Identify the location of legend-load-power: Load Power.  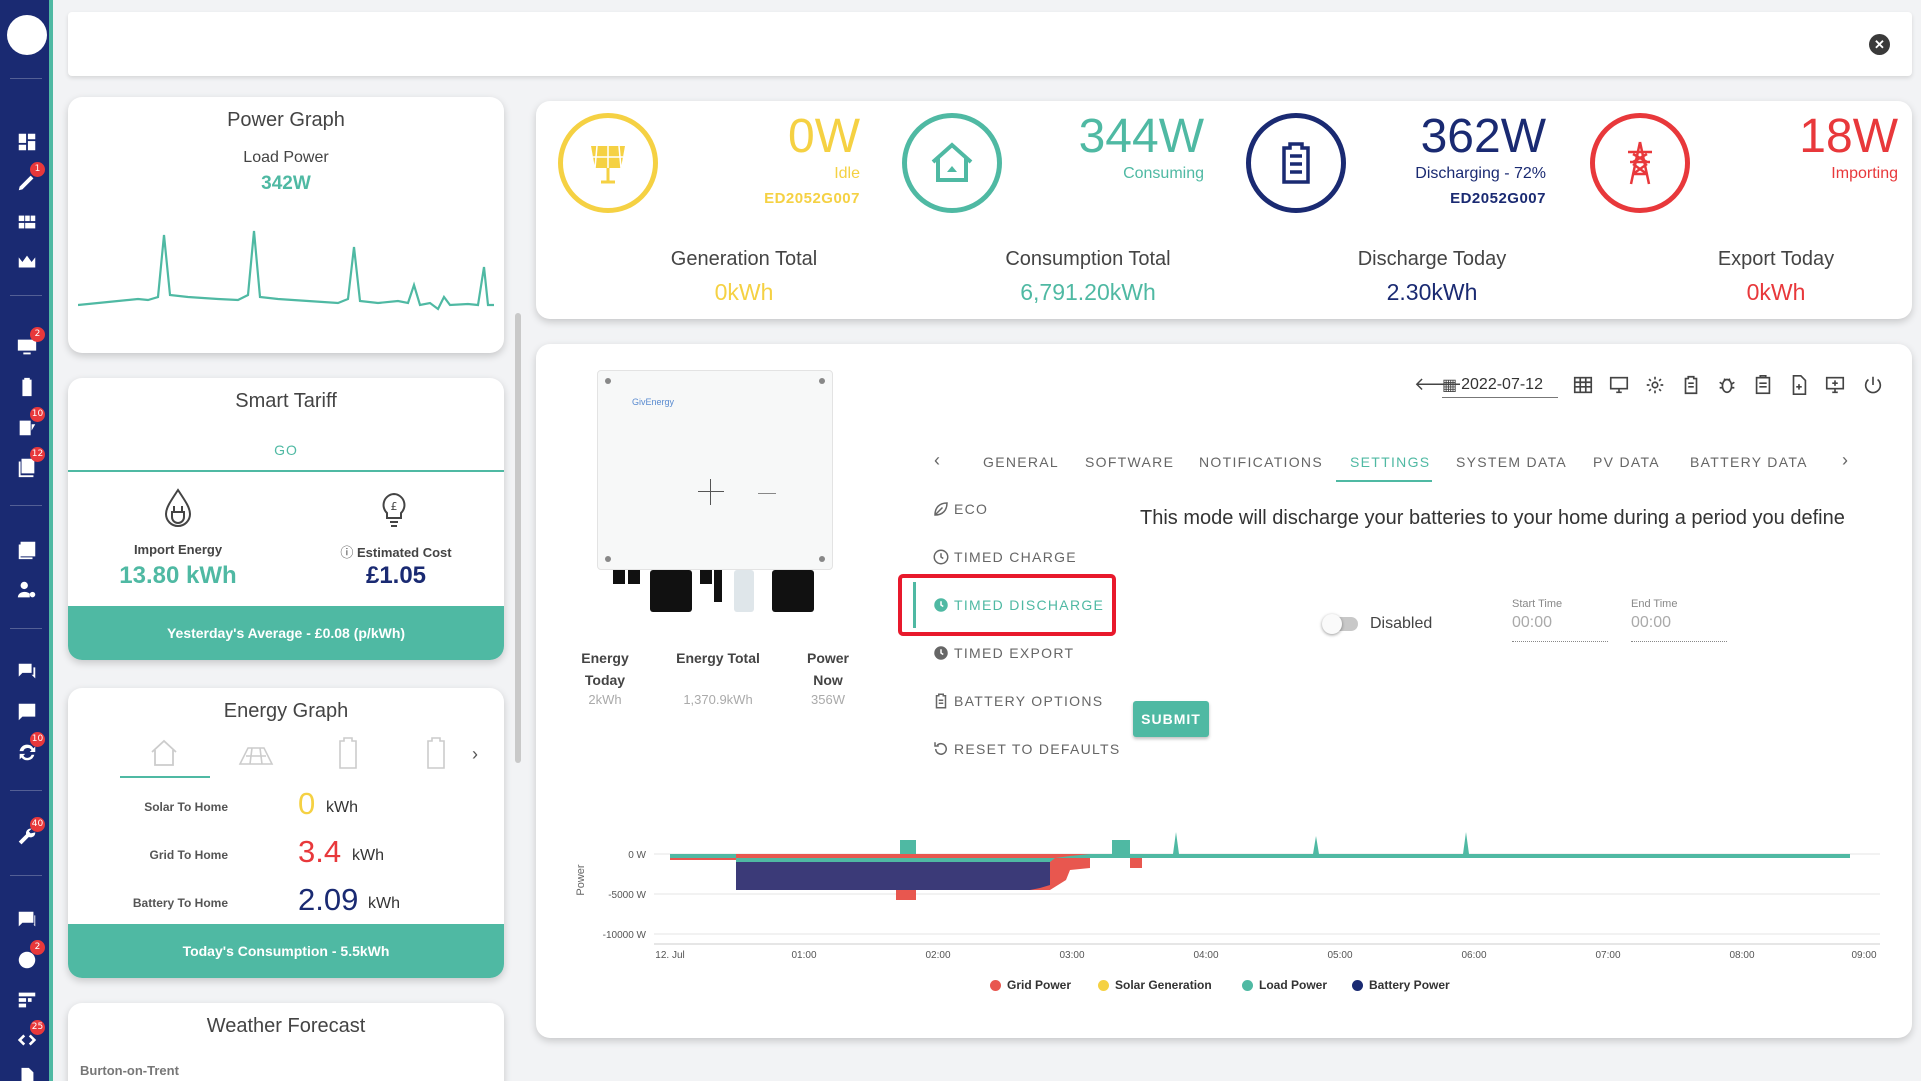
(1284, 985).